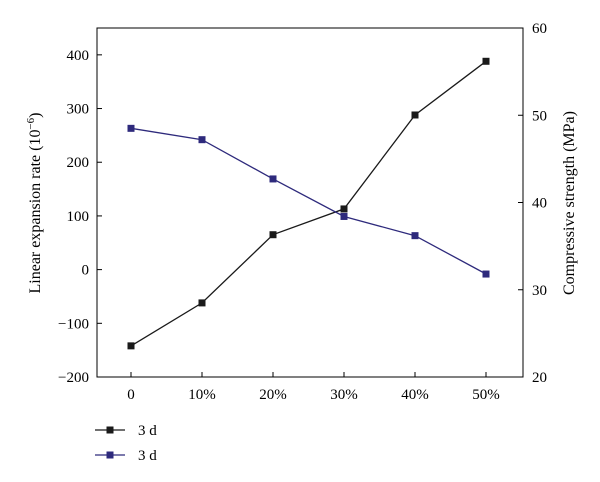 The width and height of the screenshot is (600, 482). I want to click on left-axis-label-exponent: −6, so click(31, 123).